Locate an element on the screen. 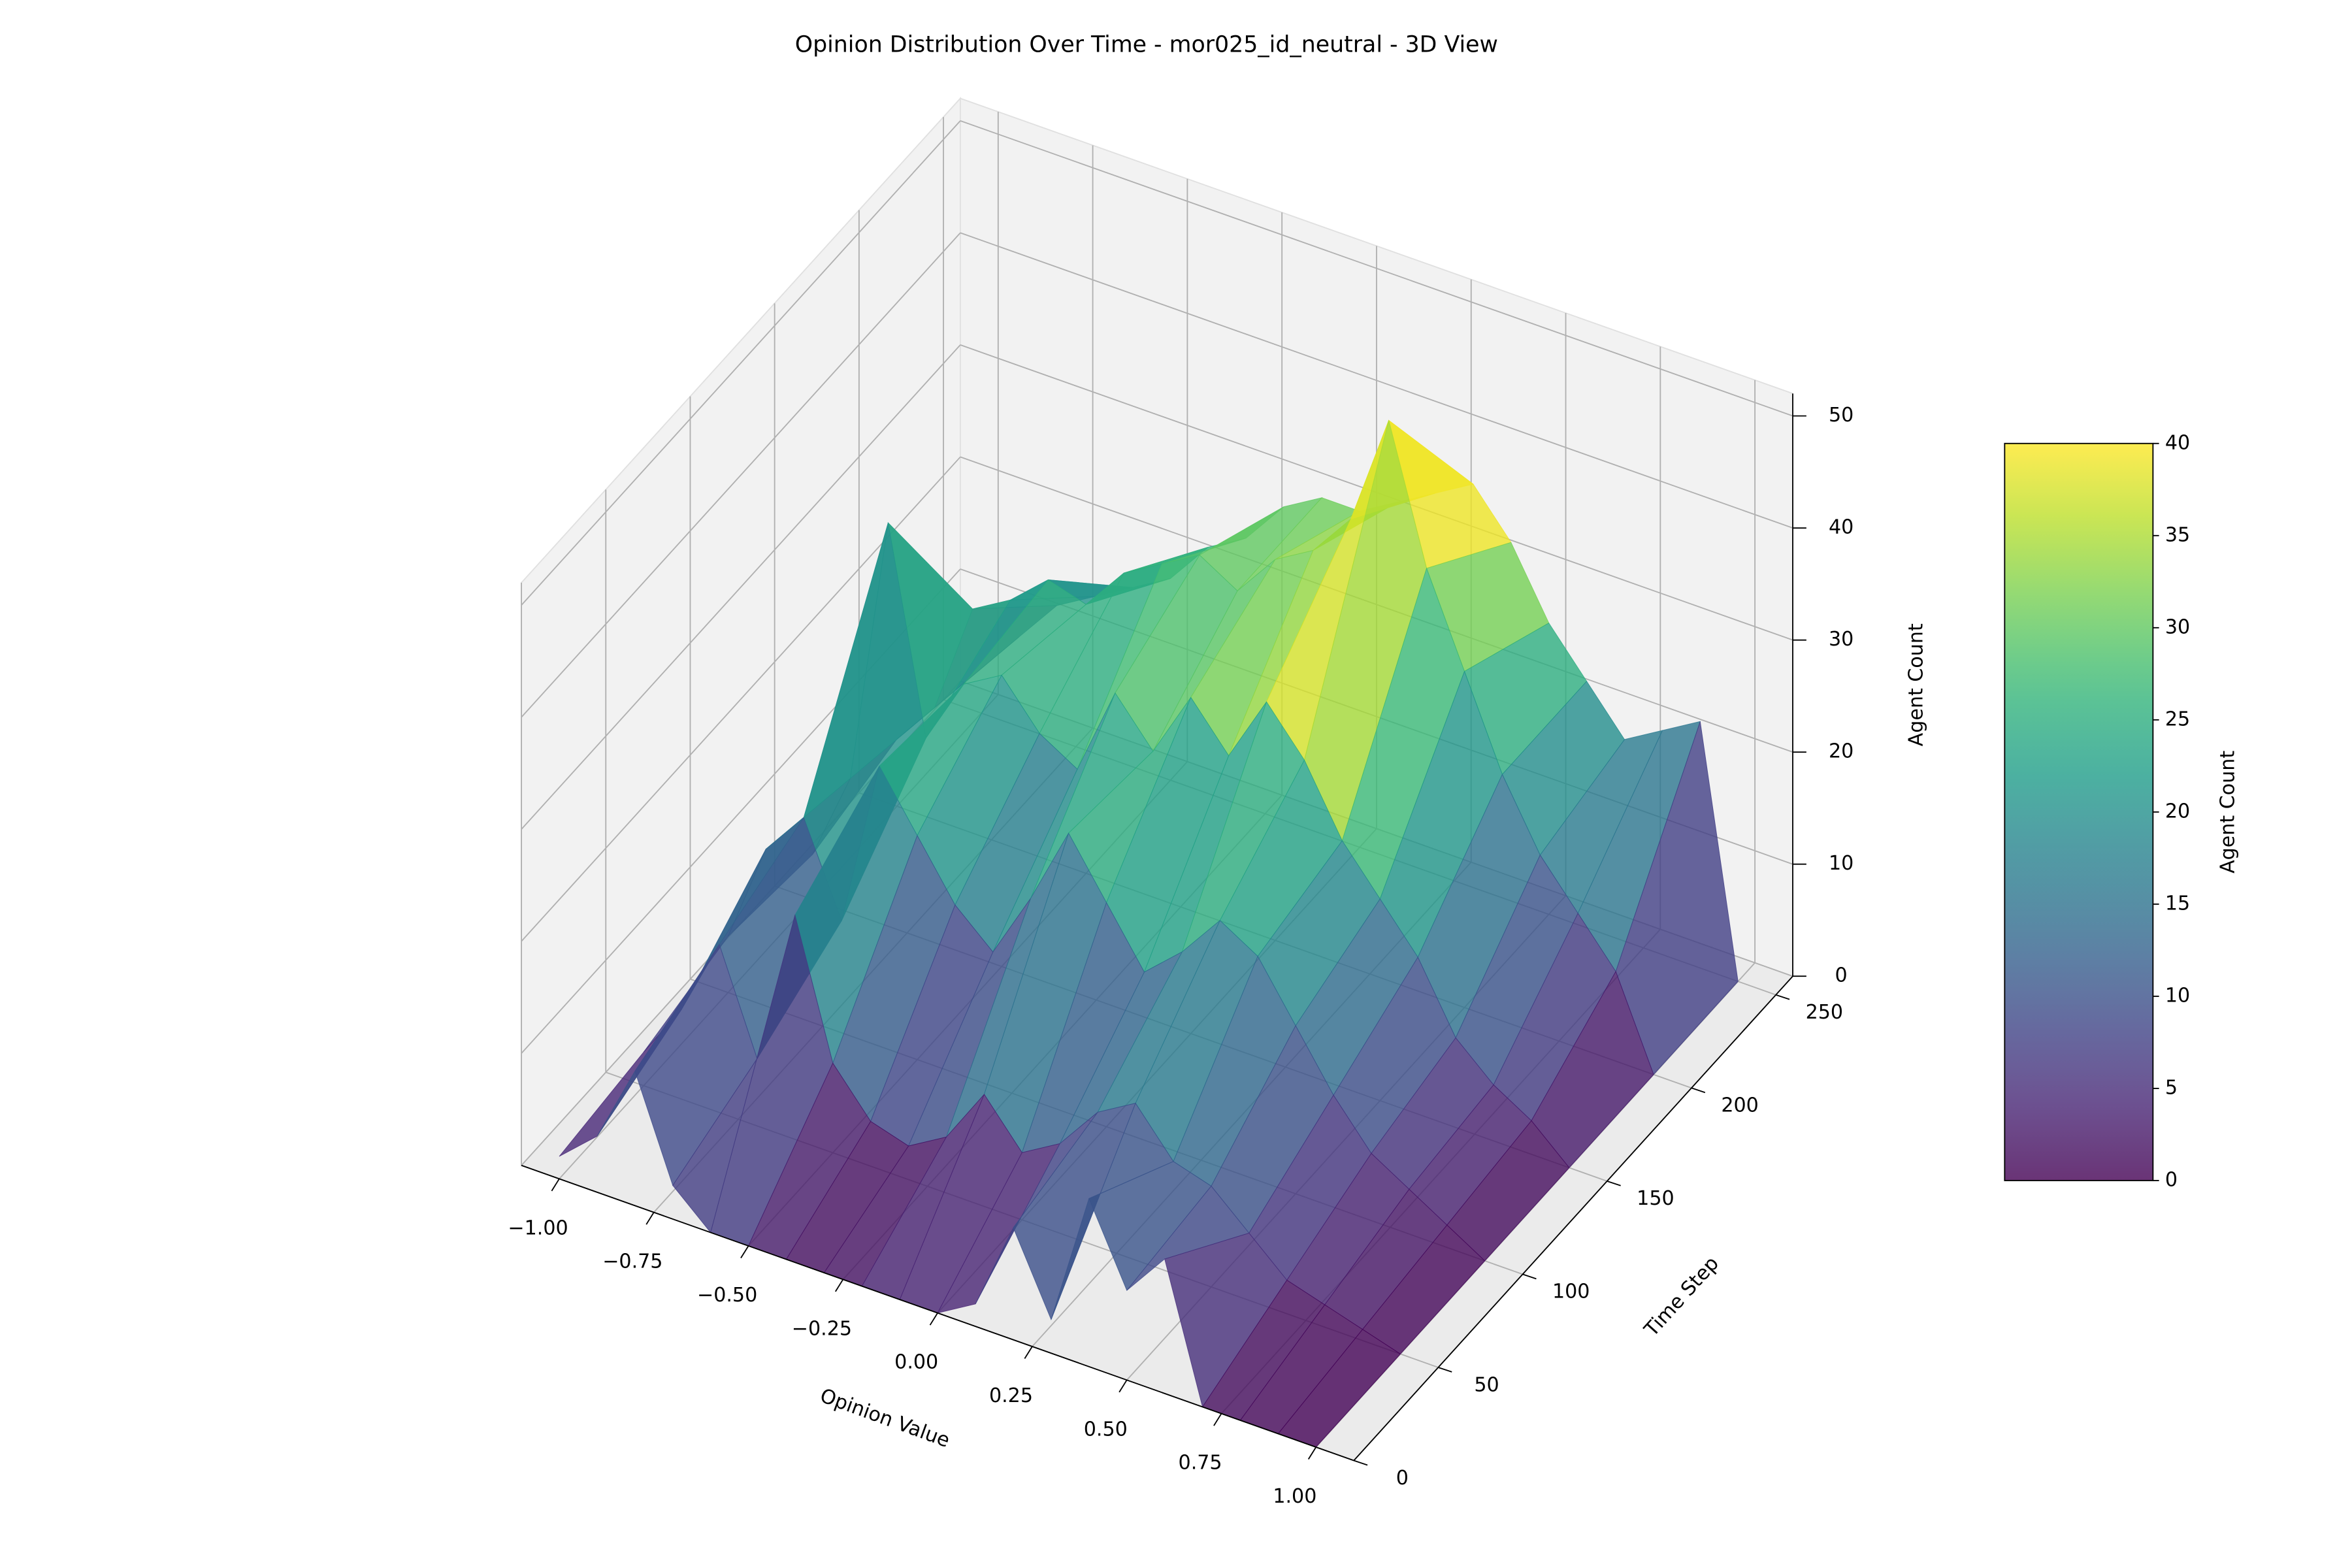  x-tick-label: 0.00 is located at coordinates (916, 1362).